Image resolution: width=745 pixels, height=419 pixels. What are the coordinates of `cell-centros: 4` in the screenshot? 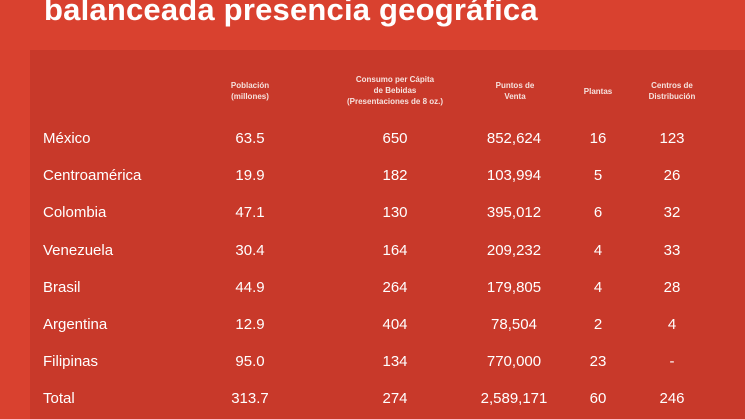 It's located at (672, 324).